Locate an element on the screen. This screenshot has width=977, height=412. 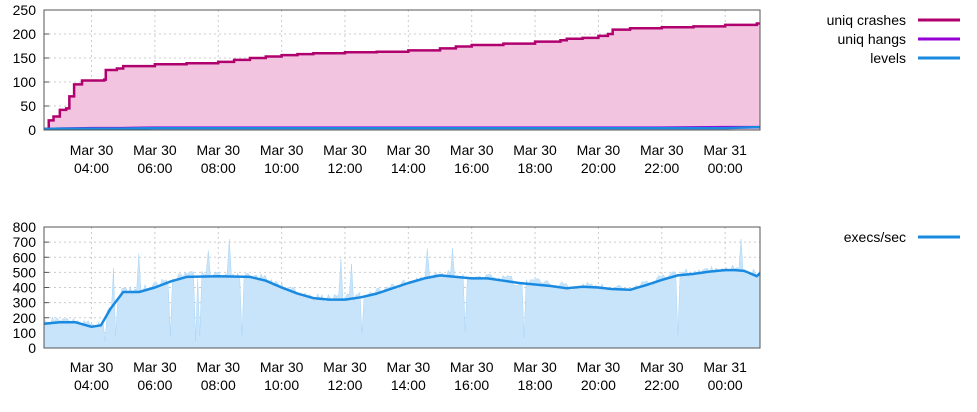
y-tick-label: 150 is located at coordinates (25, 58).